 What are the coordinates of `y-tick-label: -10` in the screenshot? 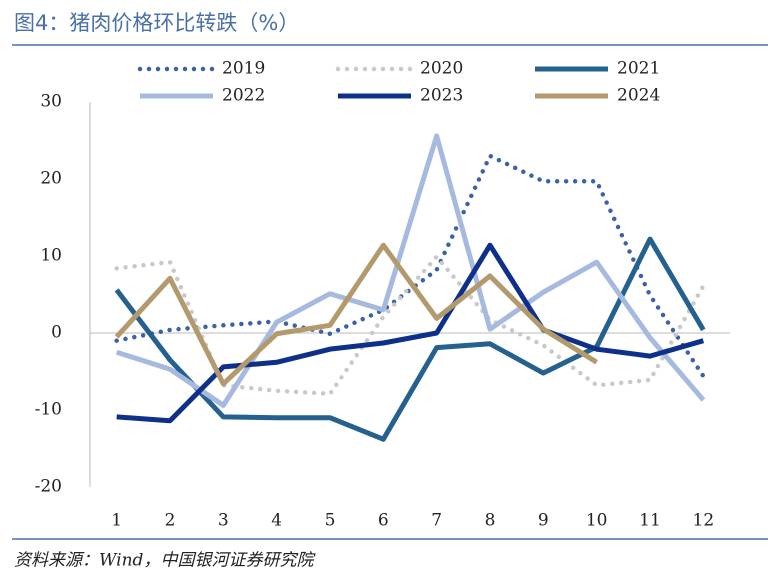 It's located at (48, 410).